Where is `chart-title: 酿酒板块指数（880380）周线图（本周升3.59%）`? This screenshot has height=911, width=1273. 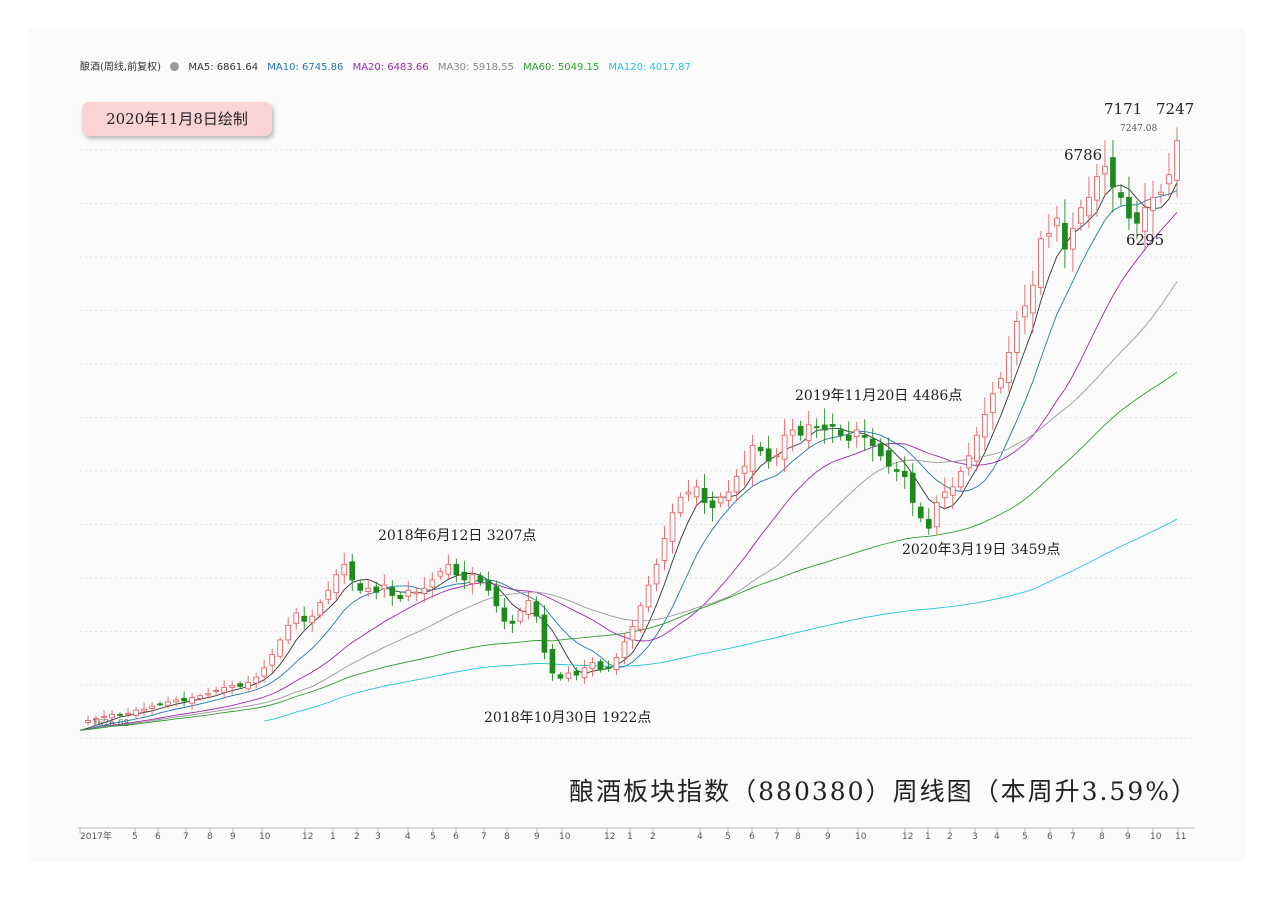
chart-title: 酿酒板块指数（880380）周线图（本周升3.59%） is located at coordinates (883, 791).